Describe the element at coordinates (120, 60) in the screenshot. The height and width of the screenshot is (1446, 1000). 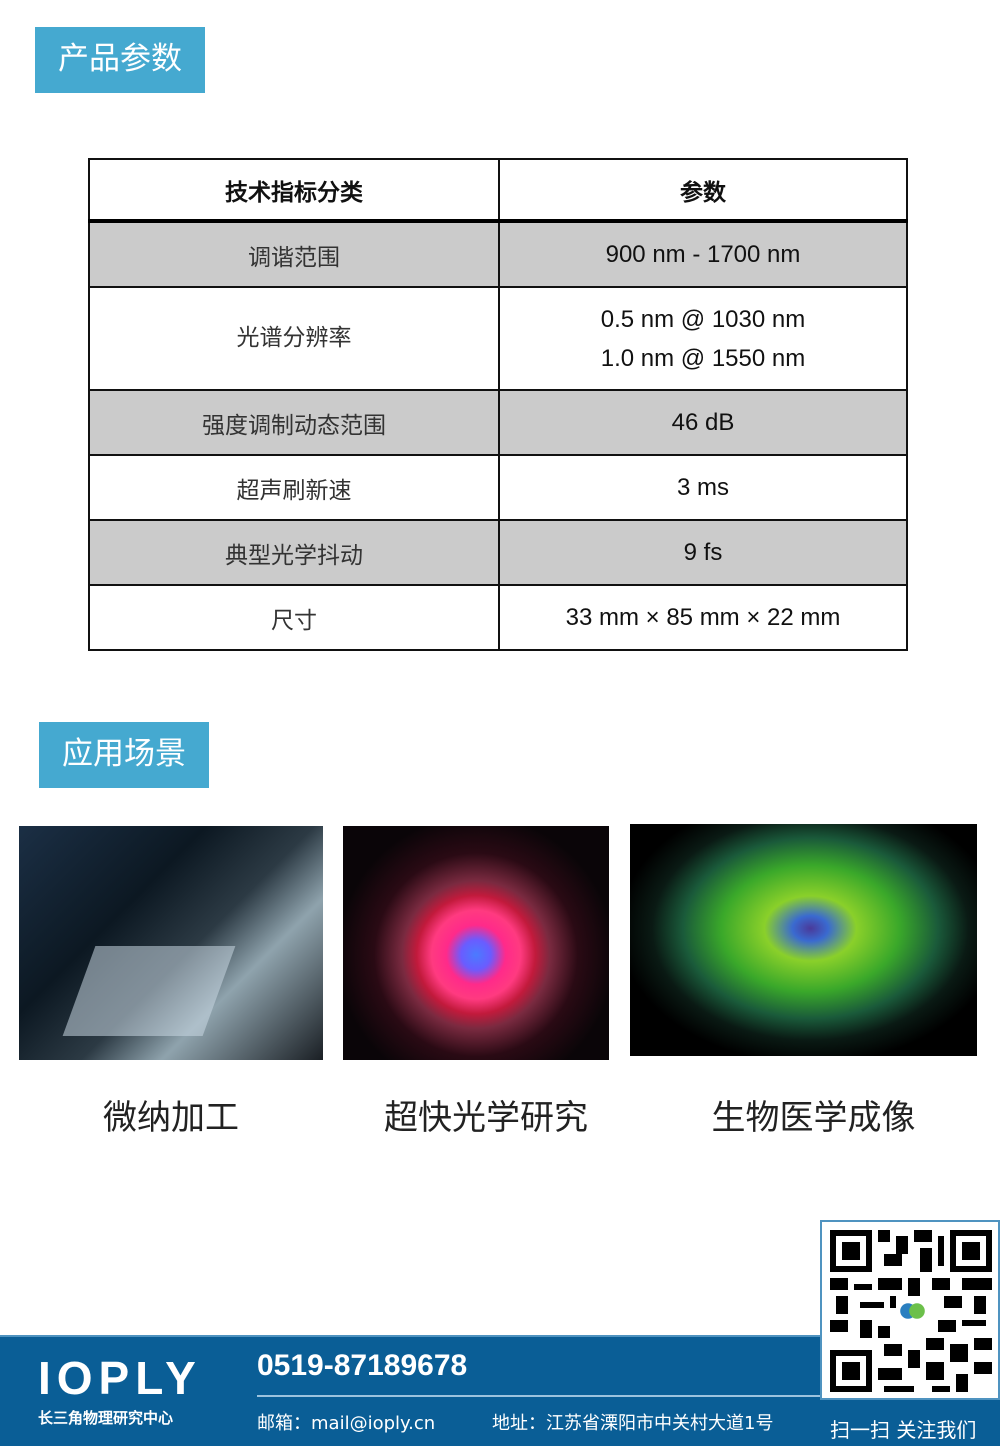
I see `section-title-params: 产品参数` at that location.